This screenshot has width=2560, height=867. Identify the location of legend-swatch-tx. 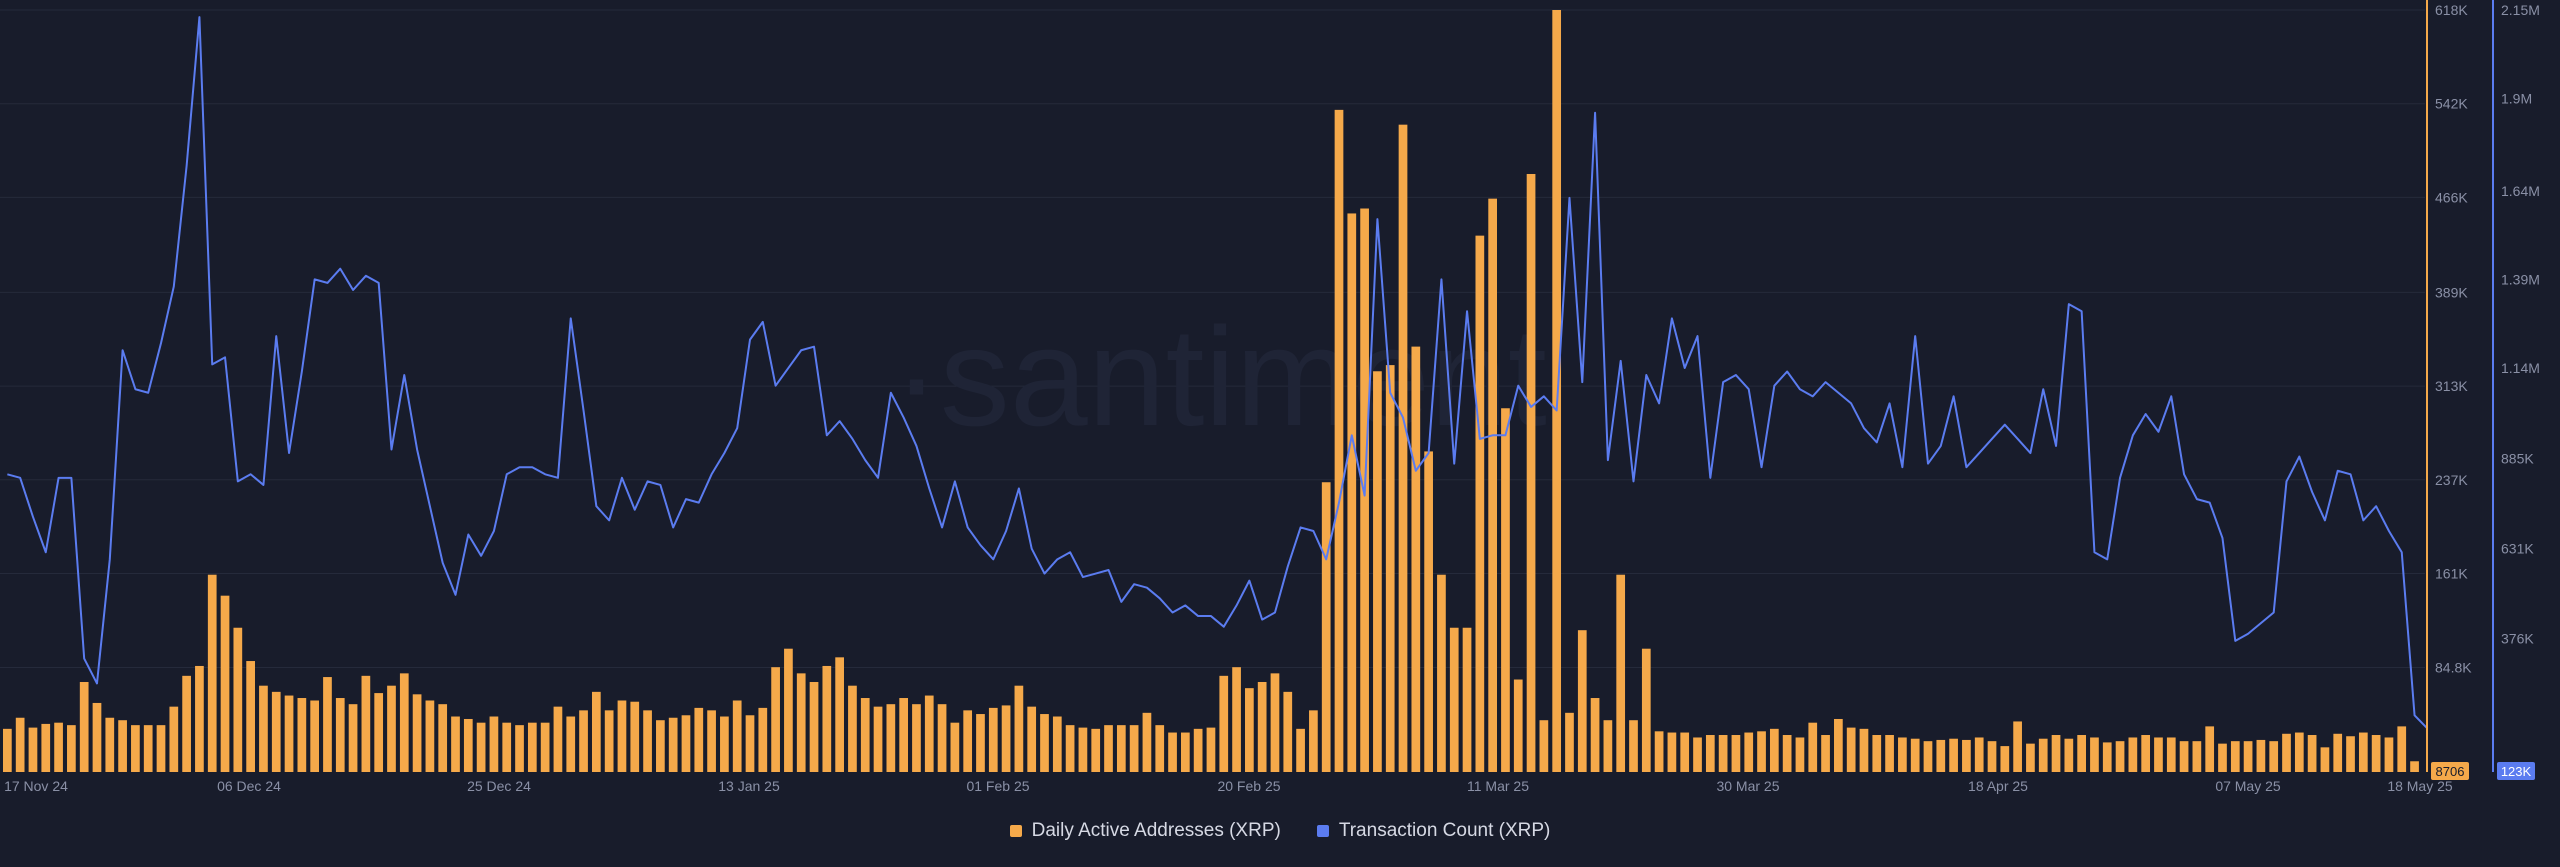
(1322, 831).